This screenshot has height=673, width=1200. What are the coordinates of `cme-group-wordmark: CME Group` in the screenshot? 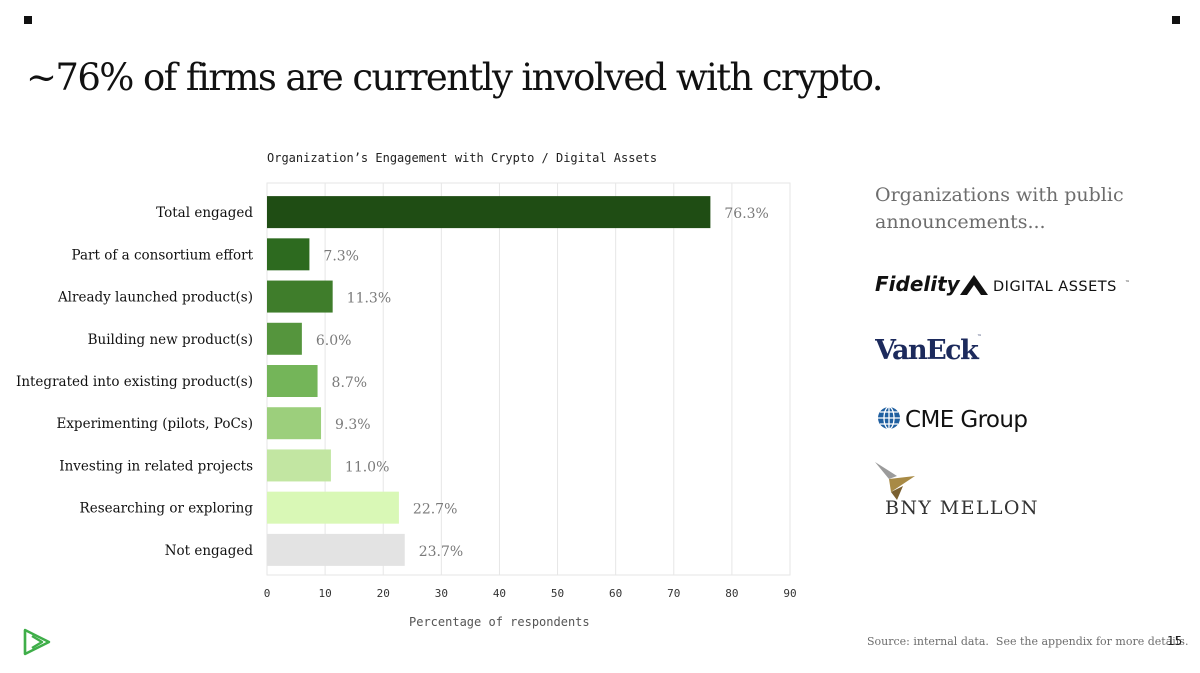 It's located at (966, 420).